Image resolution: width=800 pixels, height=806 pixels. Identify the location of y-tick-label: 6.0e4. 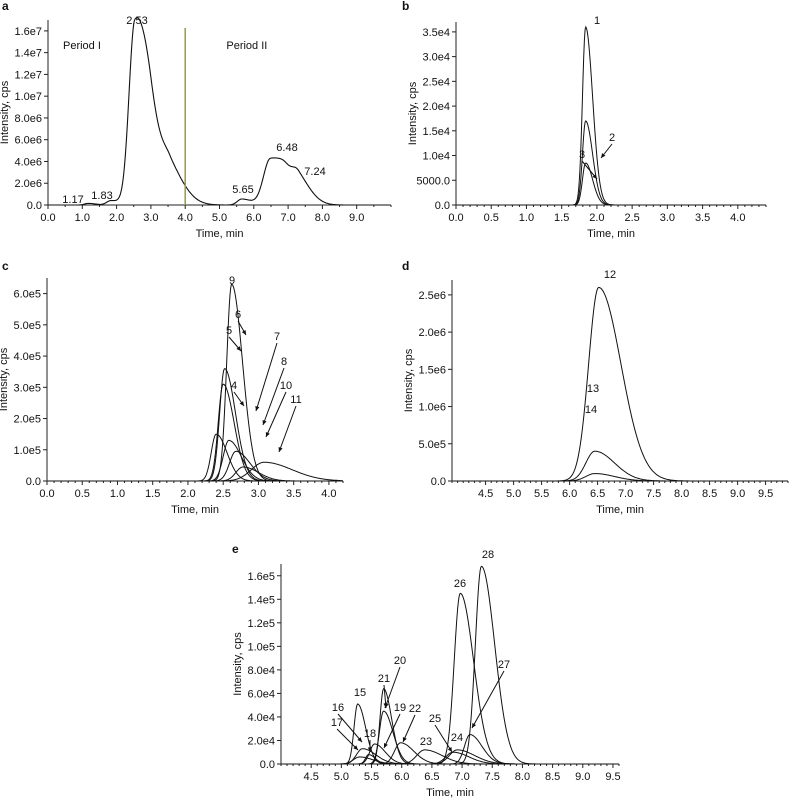
(261, 694).